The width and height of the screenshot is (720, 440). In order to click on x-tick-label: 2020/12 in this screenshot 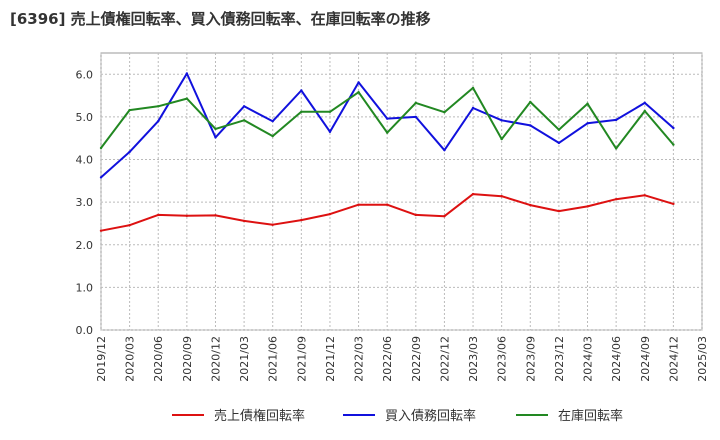, I will do `click(215, 359)`.